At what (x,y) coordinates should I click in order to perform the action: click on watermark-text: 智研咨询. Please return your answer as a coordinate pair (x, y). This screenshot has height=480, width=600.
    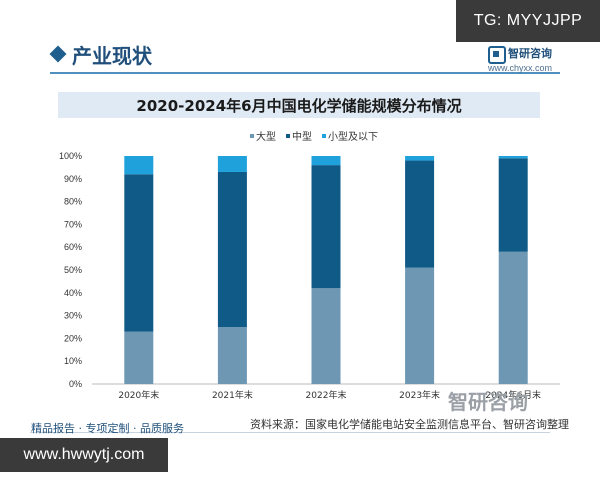
    Looking at the image, I should click on (488, 402).